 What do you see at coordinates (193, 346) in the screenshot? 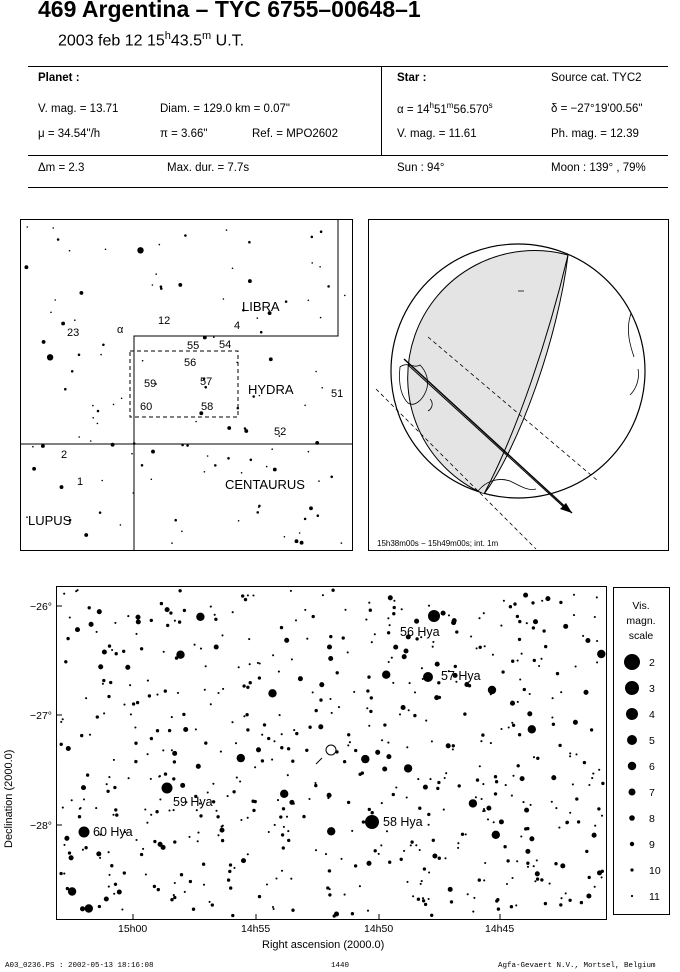
I see `star-label-55: 55` at bounding box center [193, 346].